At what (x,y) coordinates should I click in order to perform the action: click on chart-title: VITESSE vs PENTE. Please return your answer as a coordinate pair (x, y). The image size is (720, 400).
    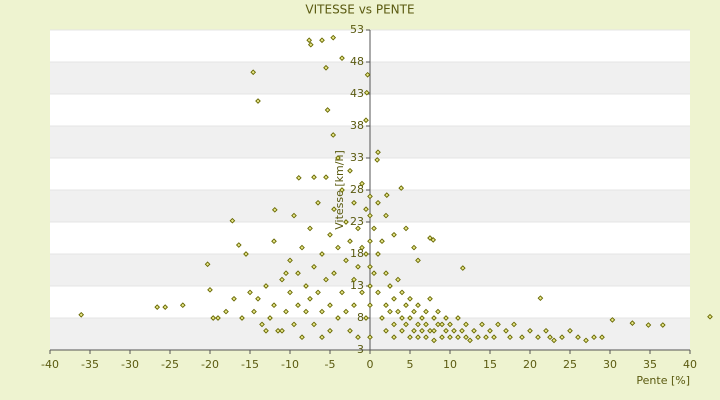
    Looking at the image, I should click on (359, 10).